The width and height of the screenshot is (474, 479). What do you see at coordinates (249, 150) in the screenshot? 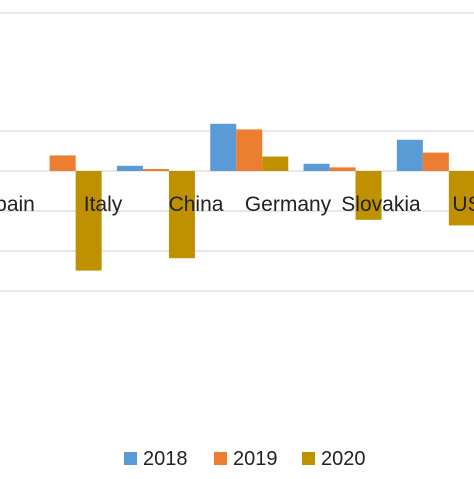
I see `bar-2019-china` at bounding box center [249, 150].